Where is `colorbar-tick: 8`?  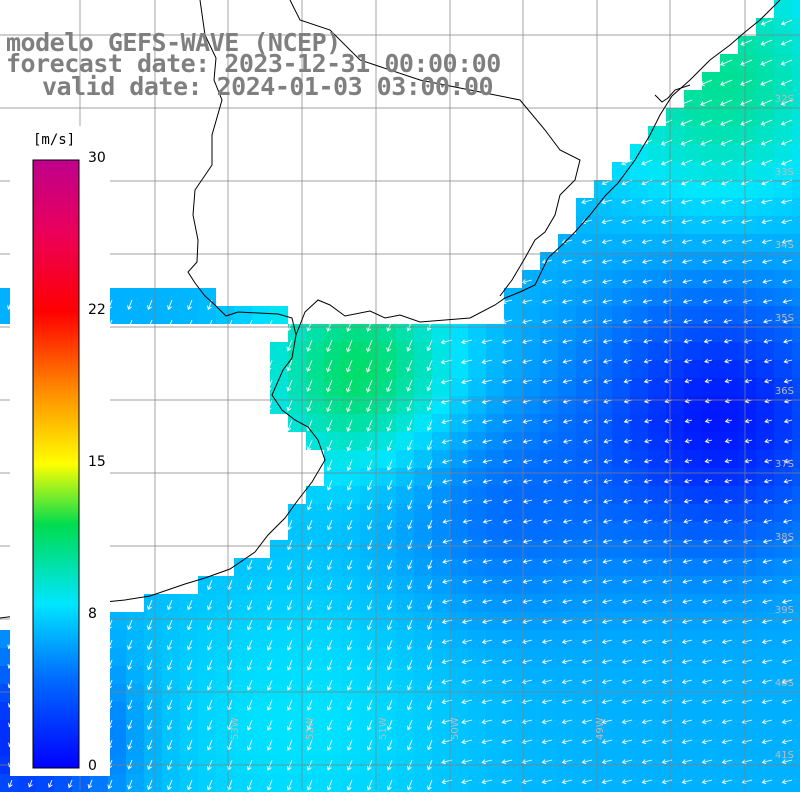
colorbar-tick: 8 is located at coordinates (92, 614).